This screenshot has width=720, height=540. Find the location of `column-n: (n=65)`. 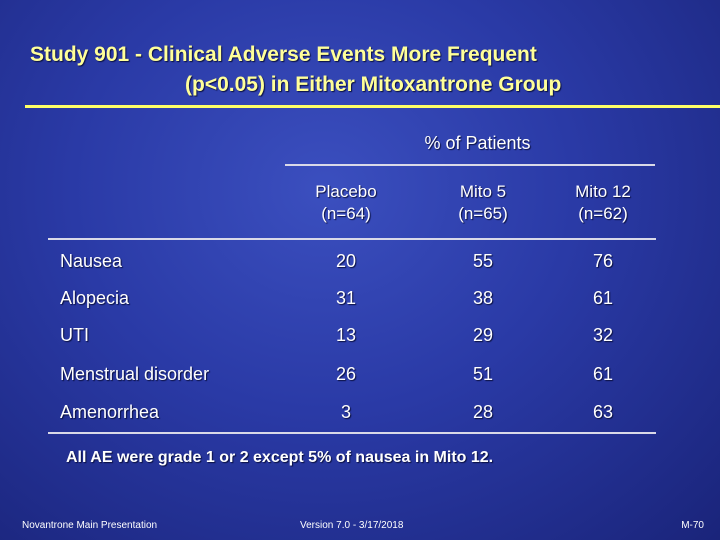

column-n: (n=65) is located at coordinates (483, 213).